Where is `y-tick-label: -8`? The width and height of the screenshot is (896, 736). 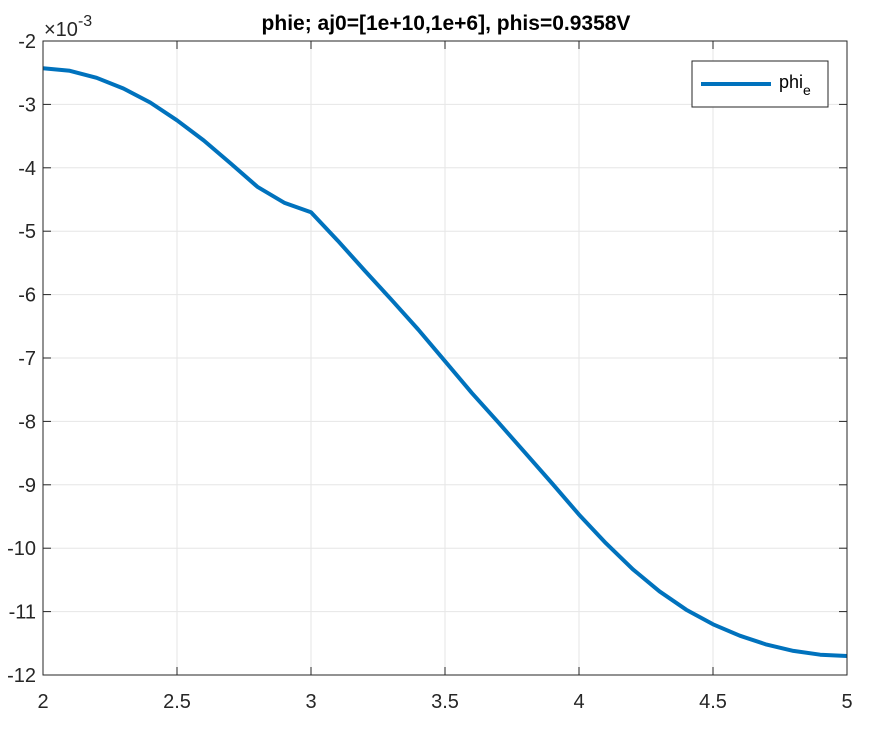 y-tick-label: -8 is located at coordinates (27, 422).